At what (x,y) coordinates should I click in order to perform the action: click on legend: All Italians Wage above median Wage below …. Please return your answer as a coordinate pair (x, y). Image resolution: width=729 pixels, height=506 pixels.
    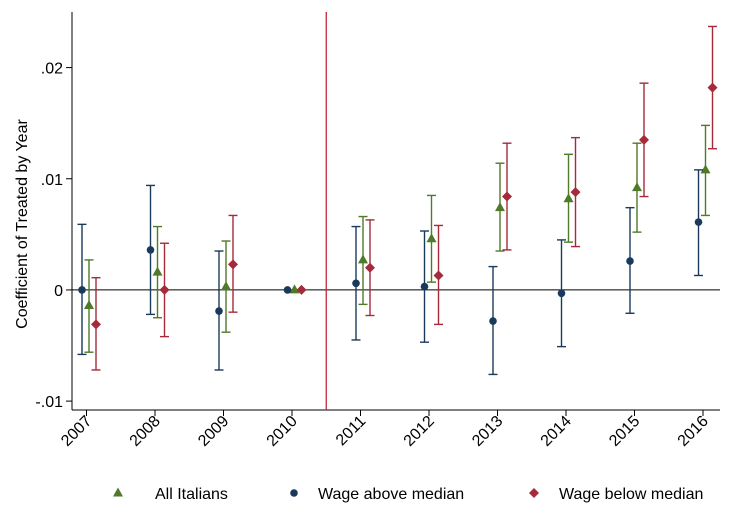
    Looking at the image, I should click on (408, 494).